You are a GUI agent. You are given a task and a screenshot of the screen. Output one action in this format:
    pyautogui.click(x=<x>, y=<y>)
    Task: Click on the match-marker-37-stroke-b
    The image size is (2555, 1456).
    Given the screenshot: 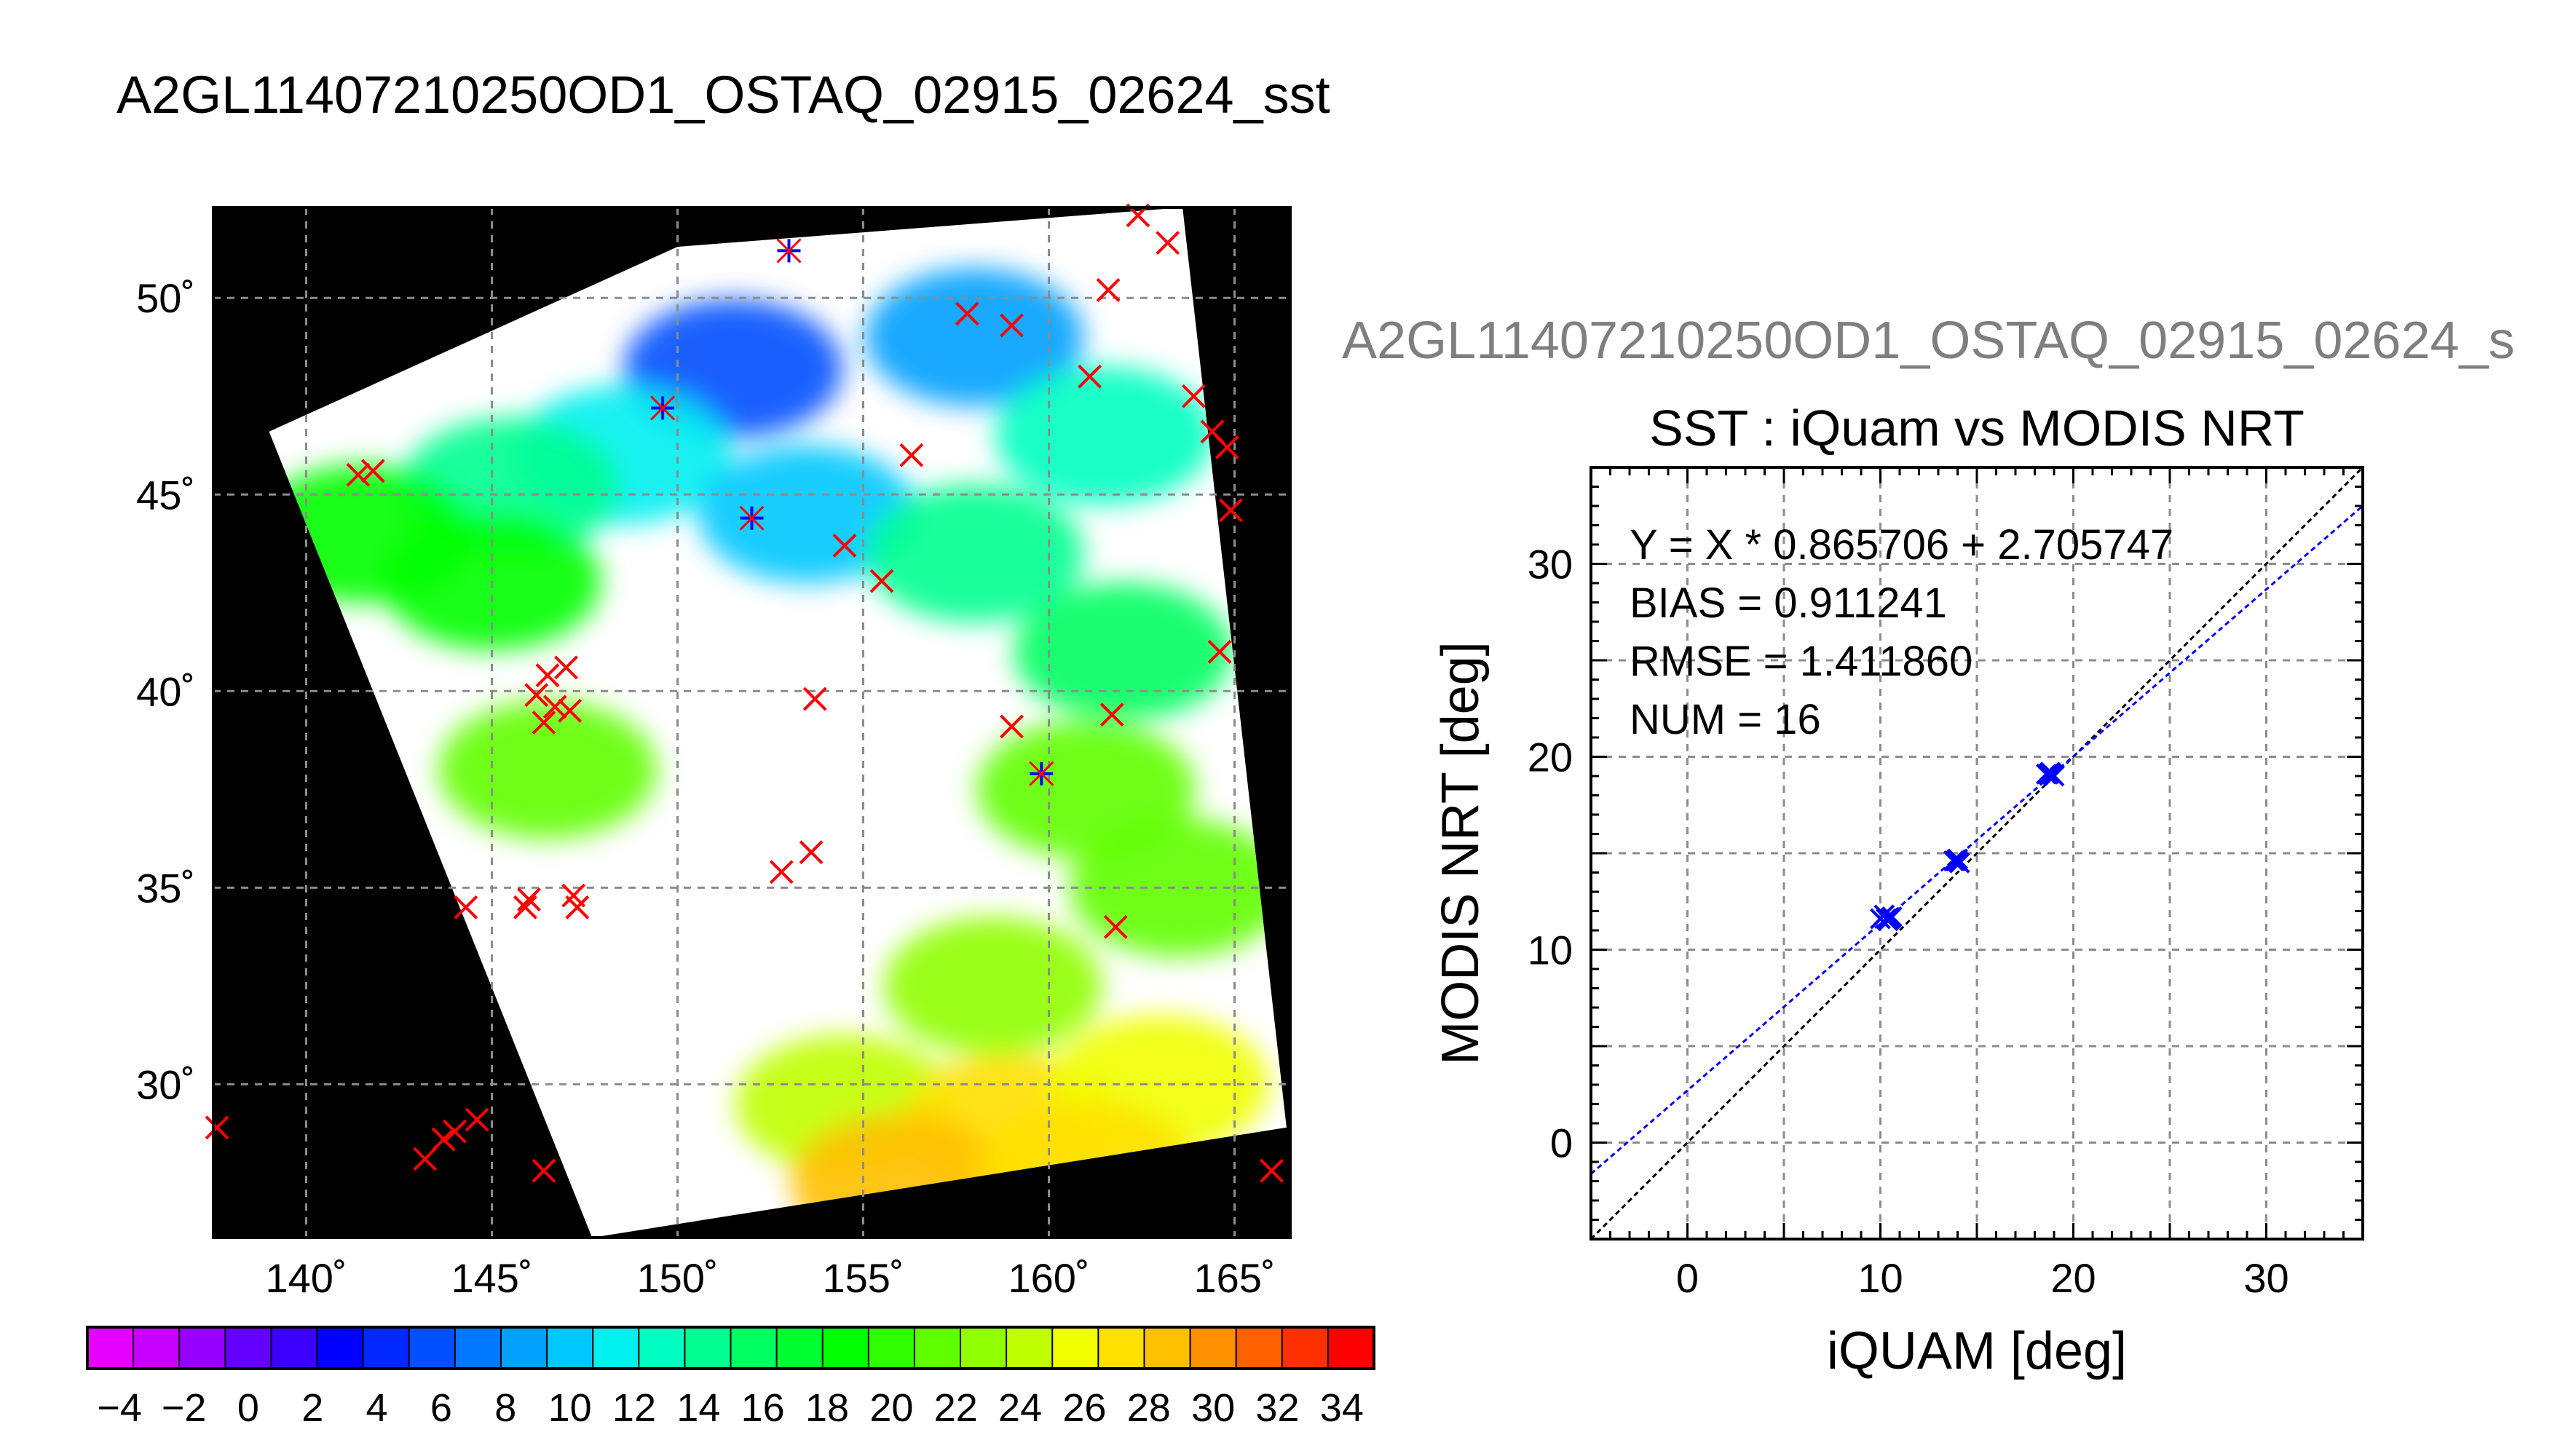 What is the action you would take?
    pyautogui.click(x=477, y=1119)
    